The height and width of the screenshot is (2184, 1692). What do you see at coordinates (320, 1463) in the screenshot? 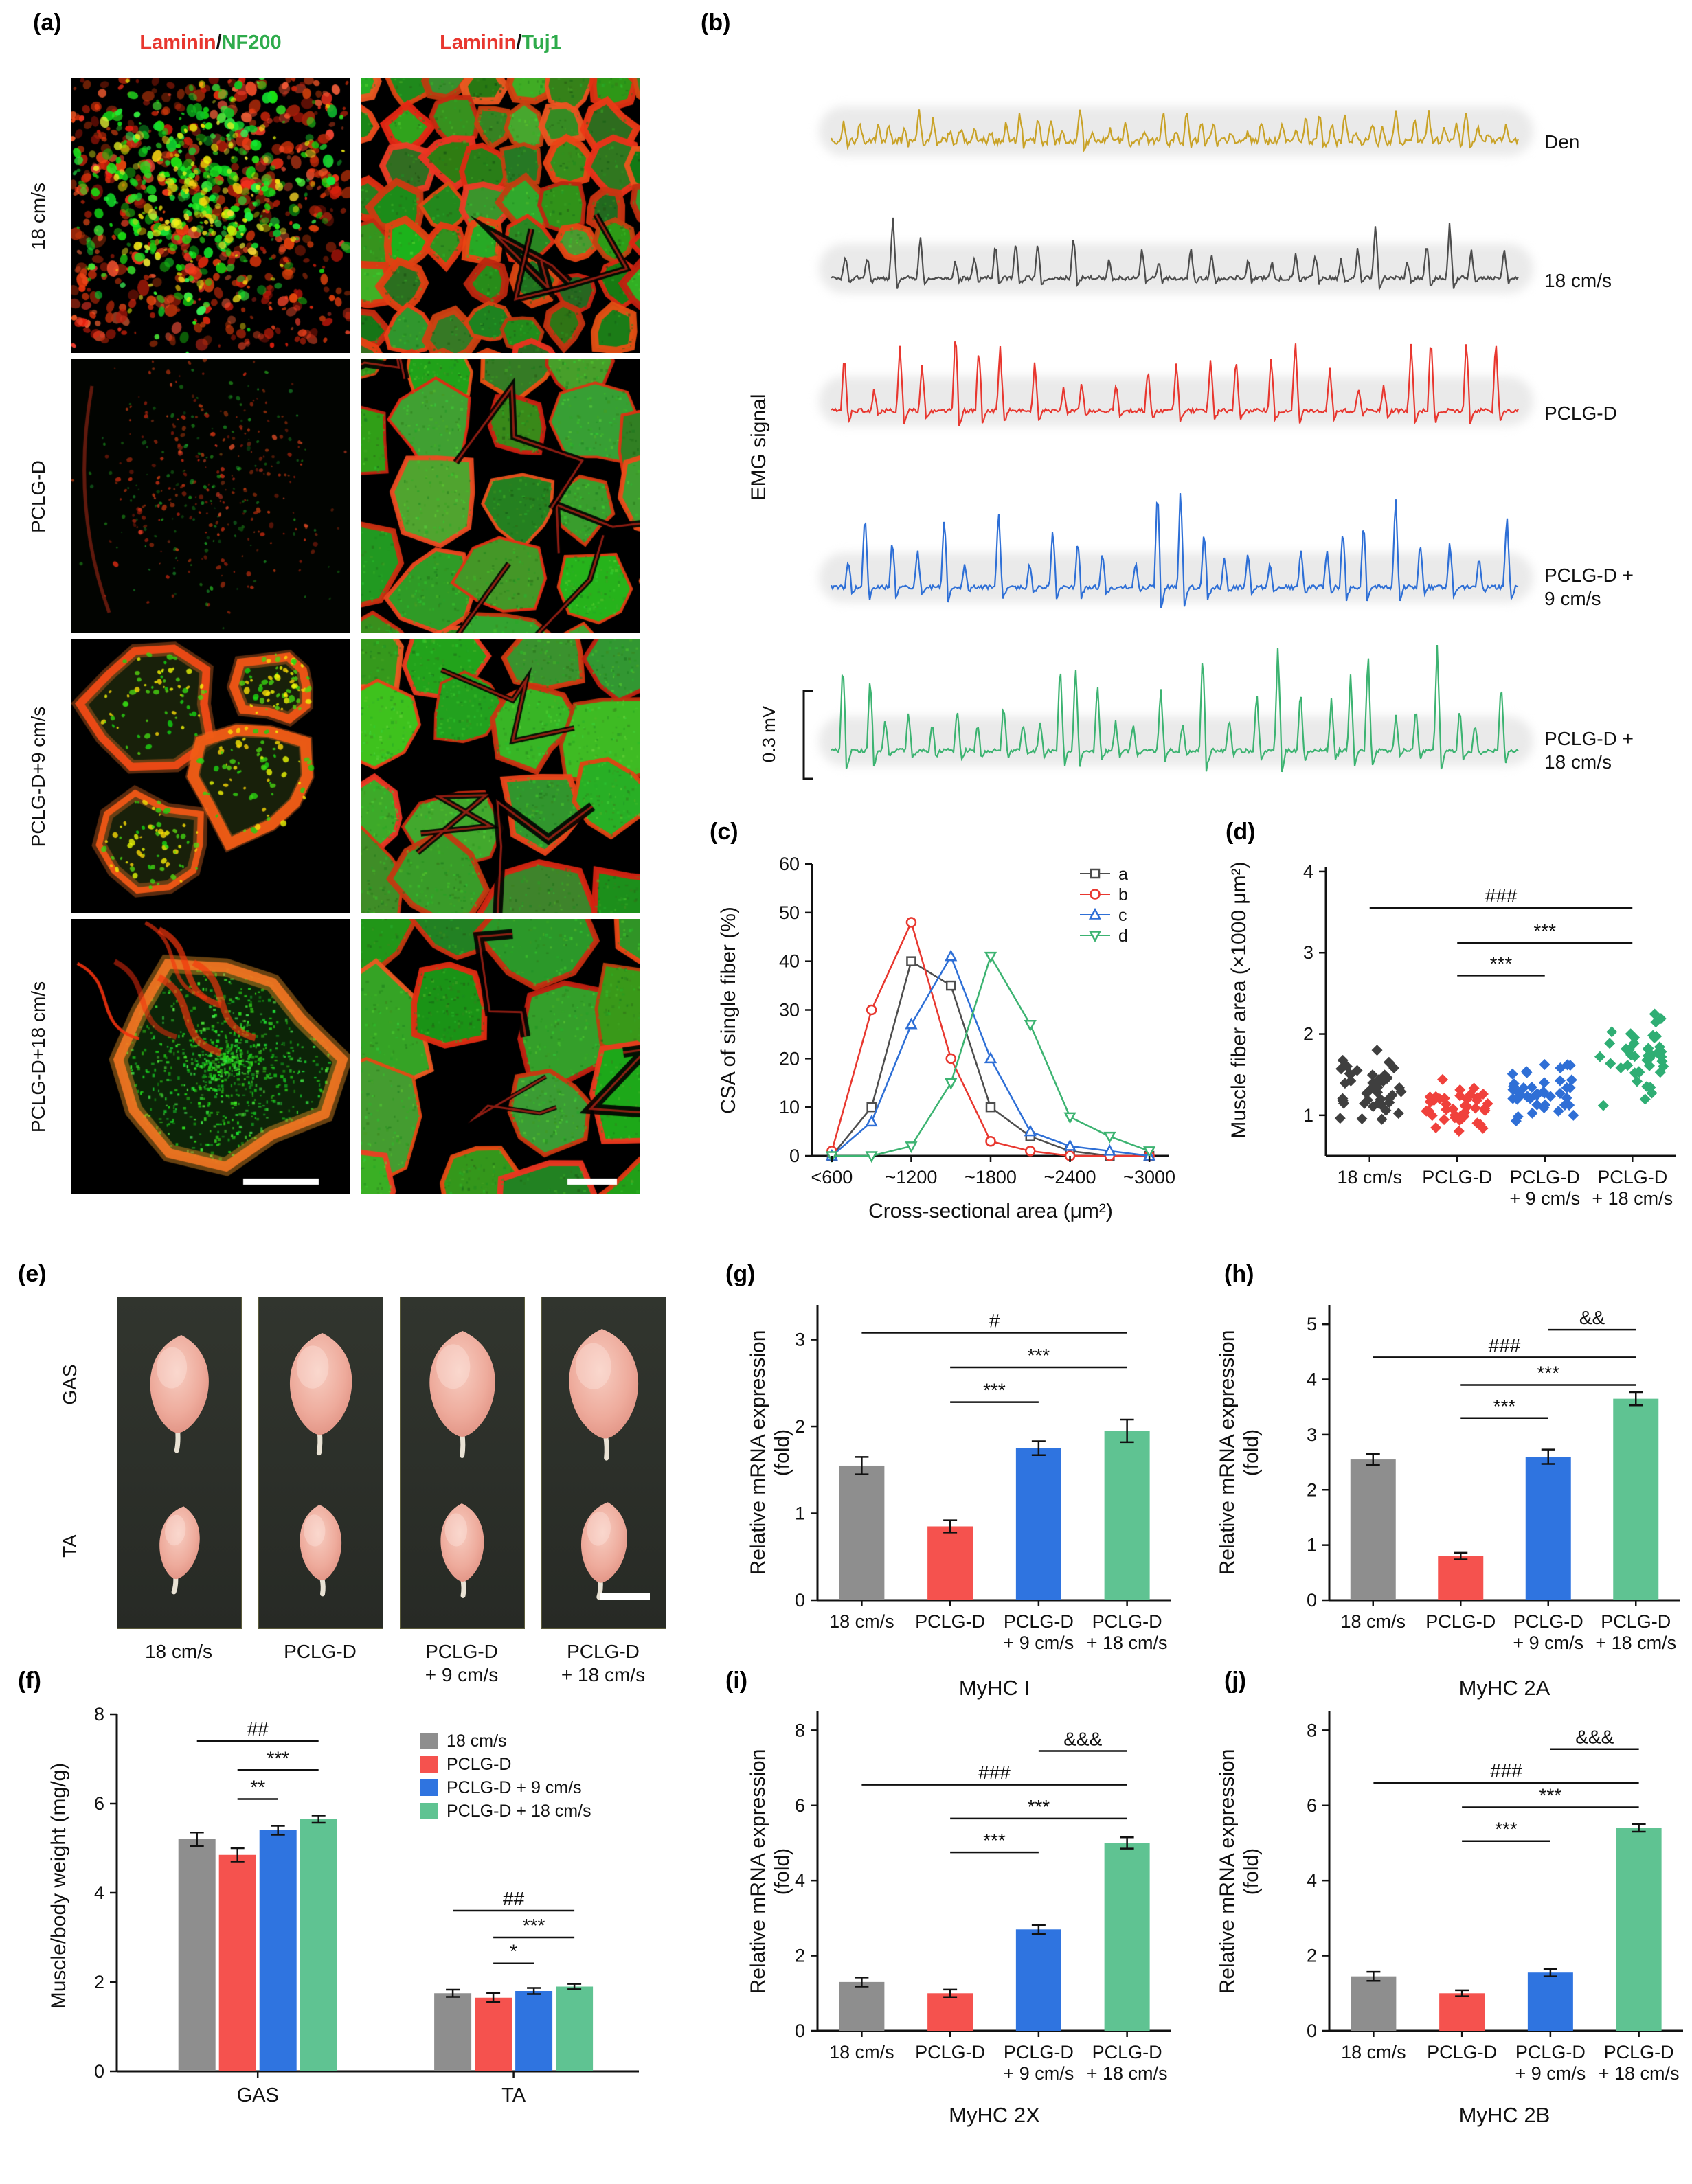
I see `muscle-photo-strip-pclgd` at bounding box center [320, 1463].